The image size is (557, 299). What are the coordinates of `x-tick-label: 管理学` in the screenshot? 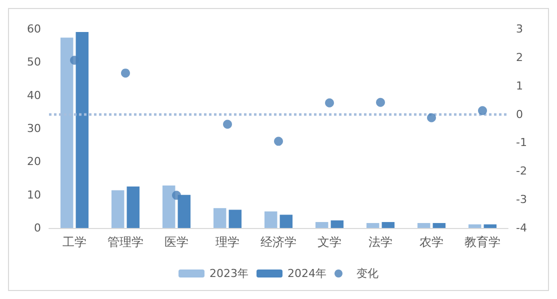 It's located at (126, 242).